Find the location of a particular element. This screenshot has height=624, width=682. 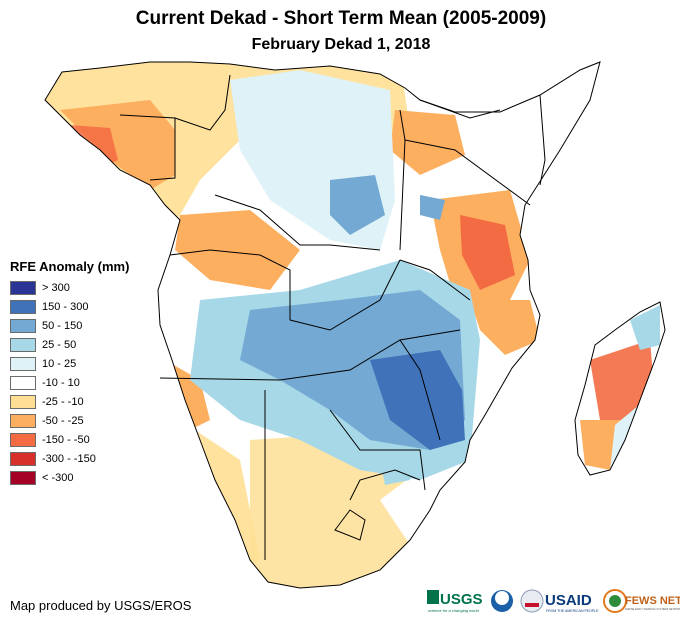

legend-label: 25 - 50 is located at coordinates (59, 344).